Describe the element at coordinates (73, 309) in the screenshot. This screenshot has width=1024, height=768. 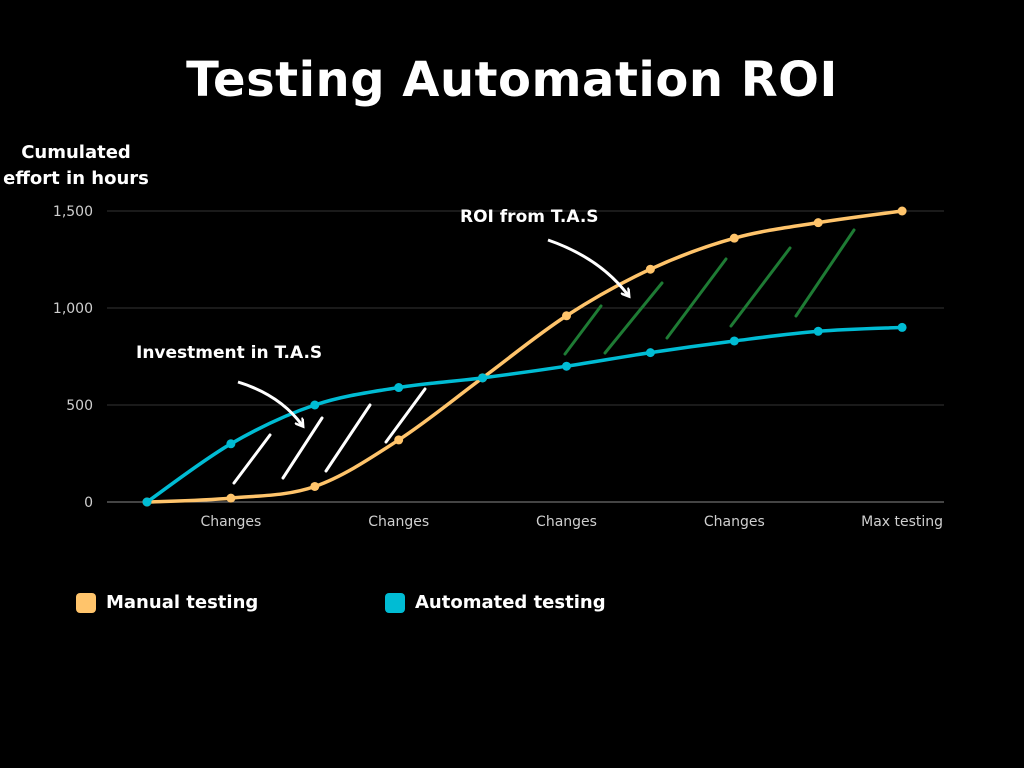
I see `y-tick-label: 1,000` at that location.